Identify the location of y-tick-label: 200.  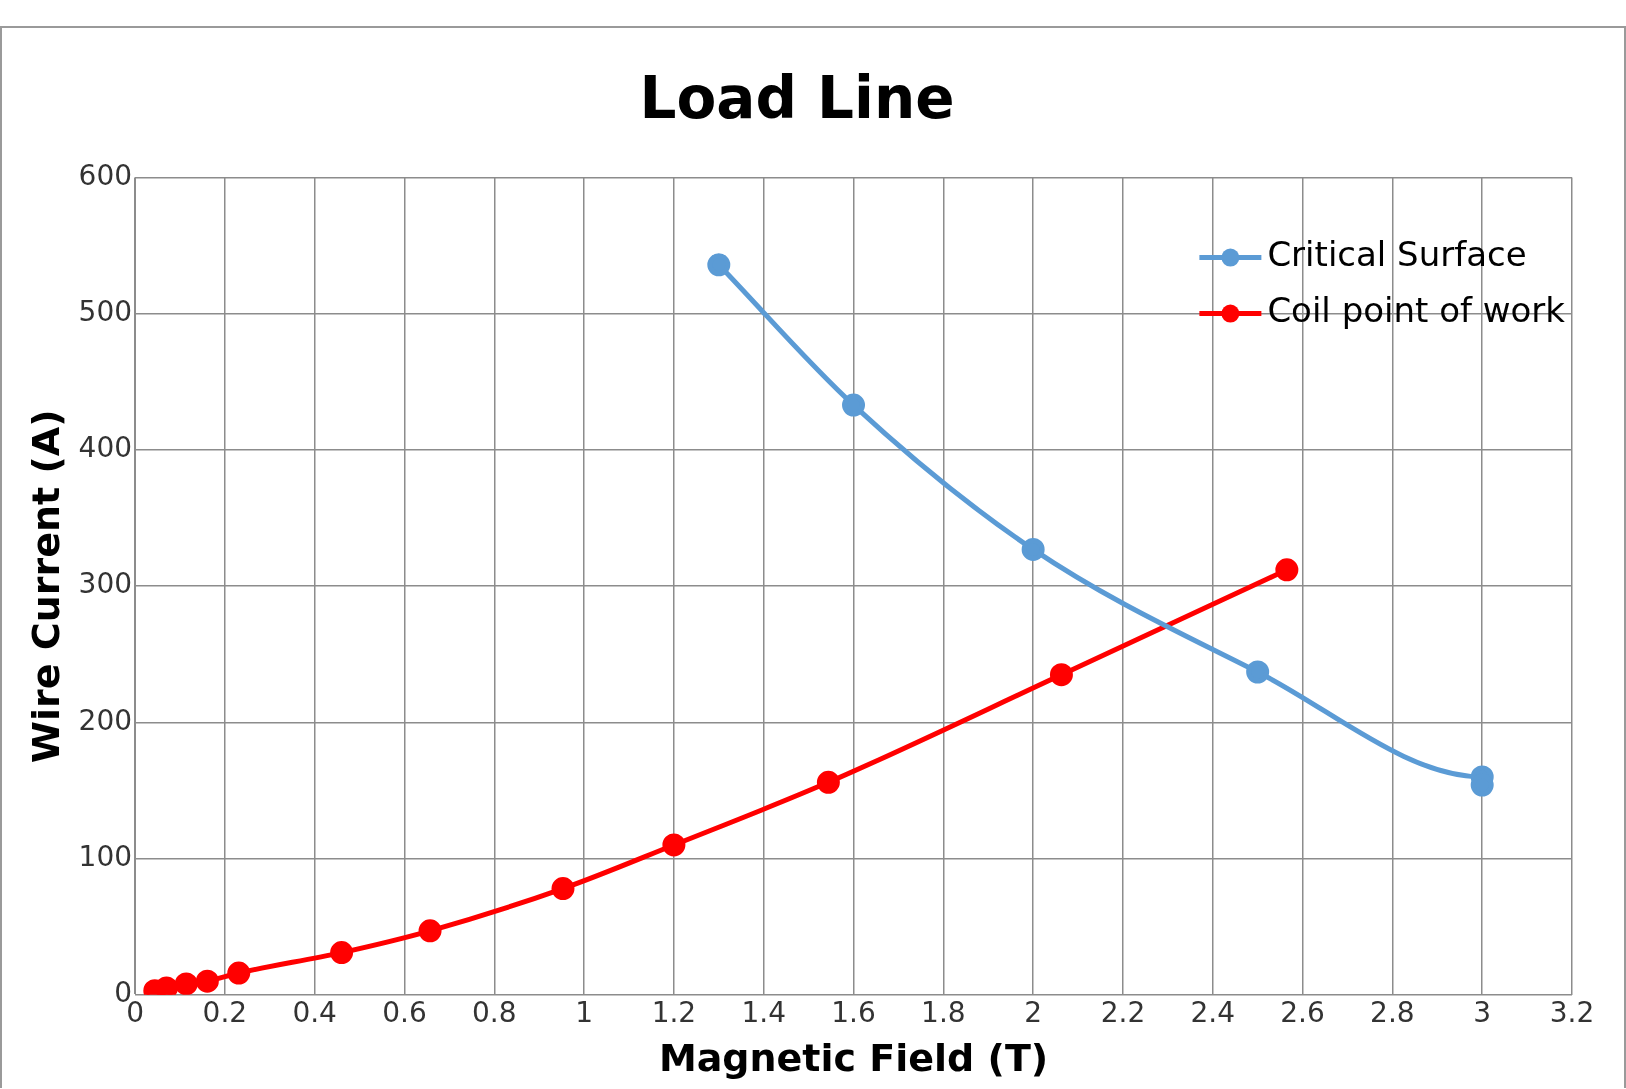
(105, 720).